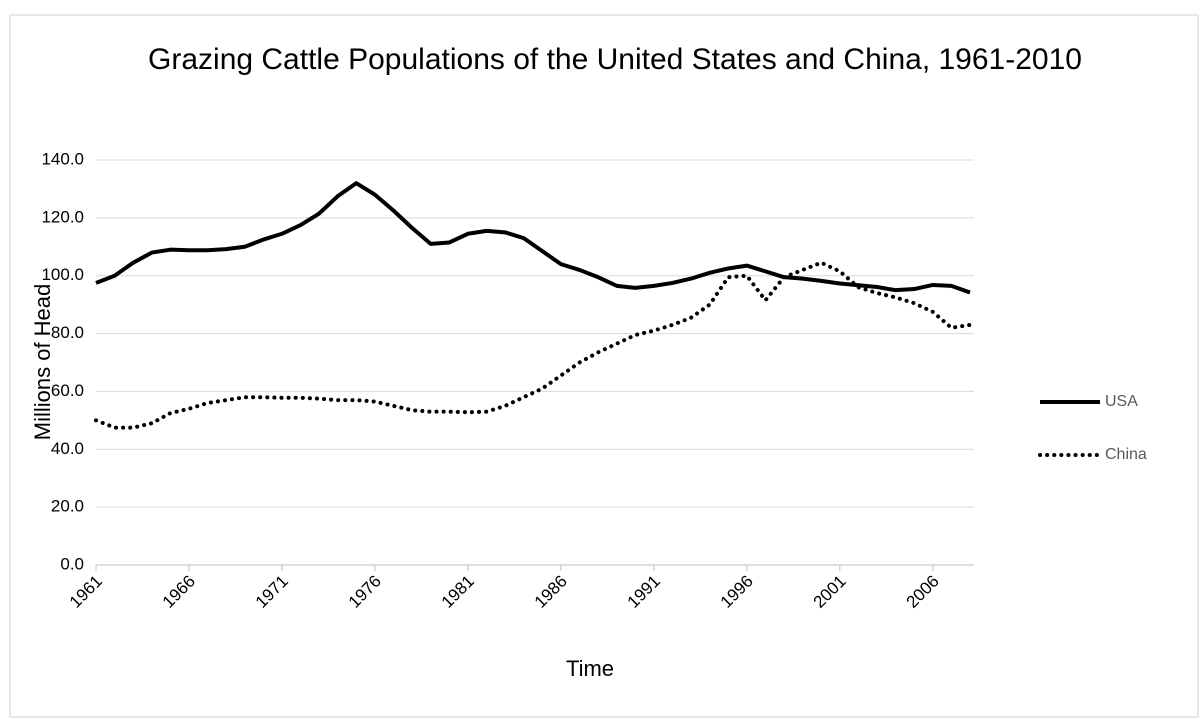 The height and width of the screenshot is (719, 1201). What do you see at coordinates (62, 216) in the screenshot?
I see `y-tick-label: 120.0` at bounding box center [62, 216].